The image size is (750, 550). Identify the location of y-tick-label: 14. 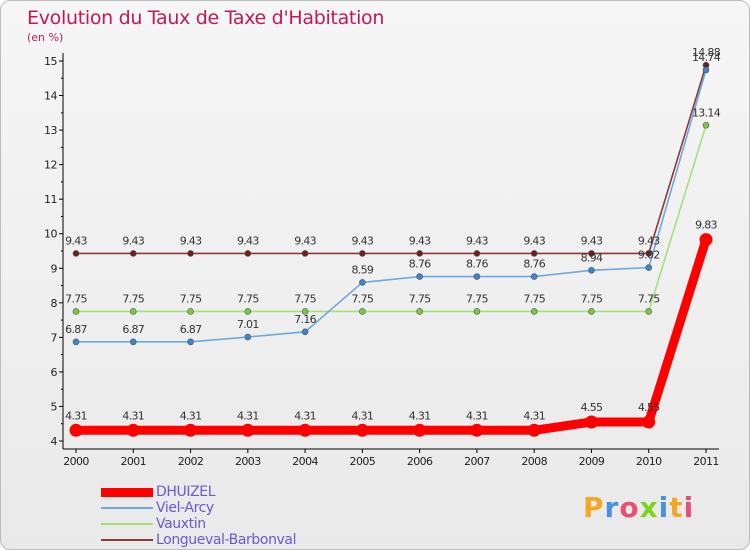
(50, 96).